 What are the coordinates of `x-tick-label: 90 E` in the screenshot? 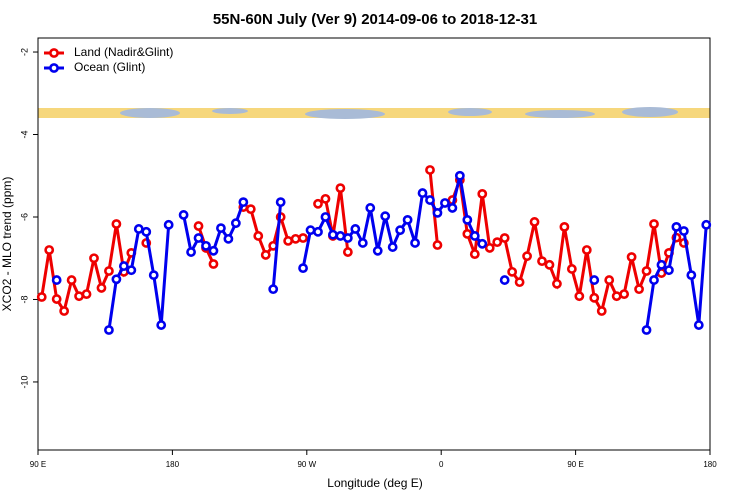 It's located at (38, 464).